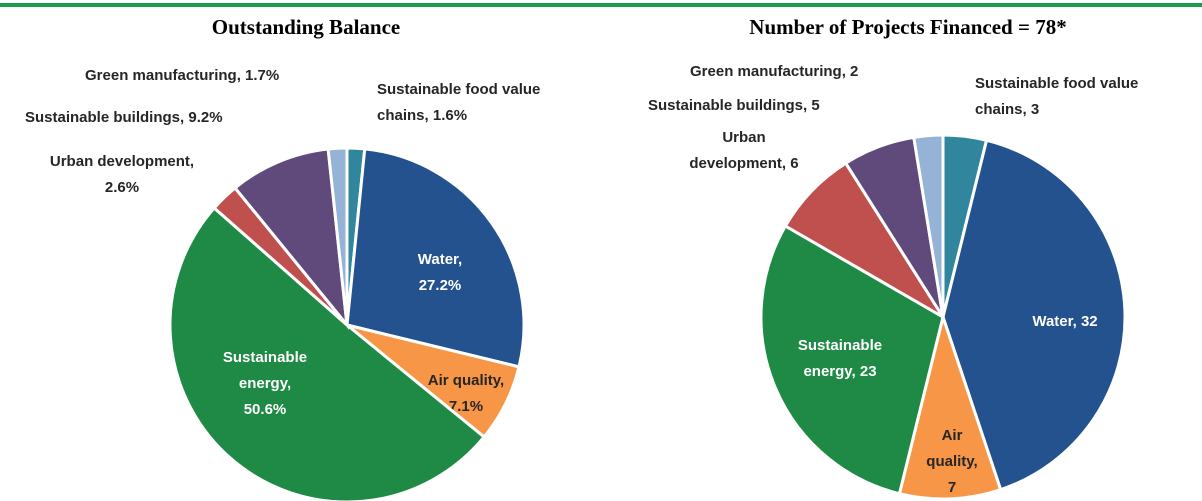  I want to click on data-label: Water, 32, so click(1064, 321).